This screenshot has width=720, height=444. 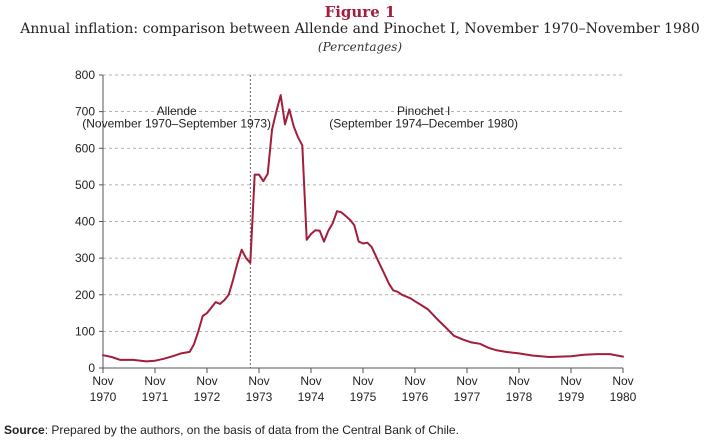 I want to click on y-tick-label: 600, so click(x=85, y=148).